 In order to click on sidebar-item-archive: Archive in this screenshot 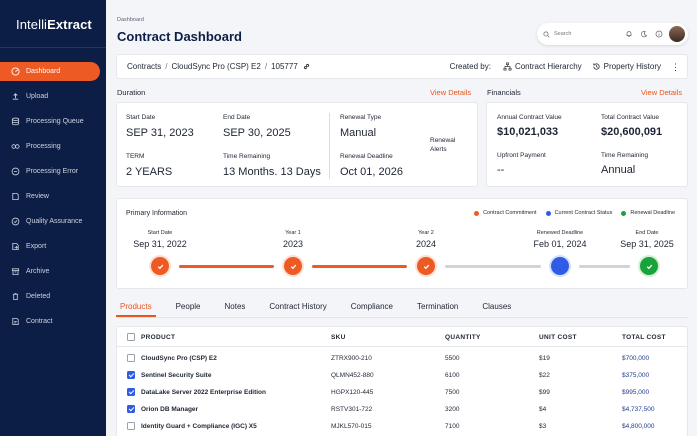, I will do `click(53, 271)`.